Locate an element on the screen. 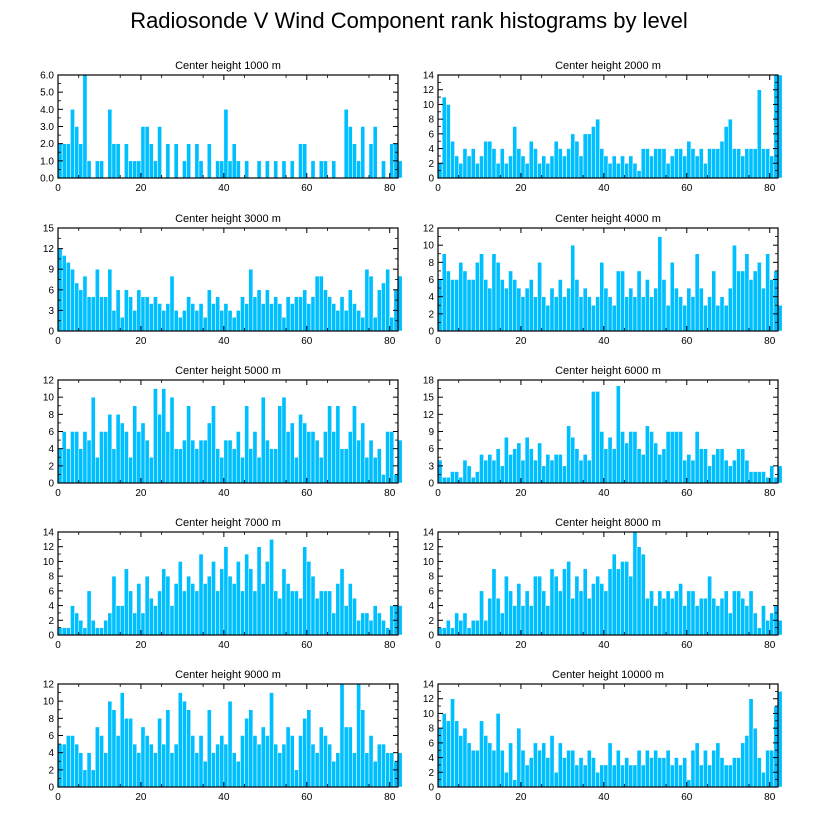 This screenshot has height=824, width=818. histogram-panel: Center height 2000 m 0 2 4 6 8 10 12 14 0 20 40 60 80 is located at coordinates (603, 127).